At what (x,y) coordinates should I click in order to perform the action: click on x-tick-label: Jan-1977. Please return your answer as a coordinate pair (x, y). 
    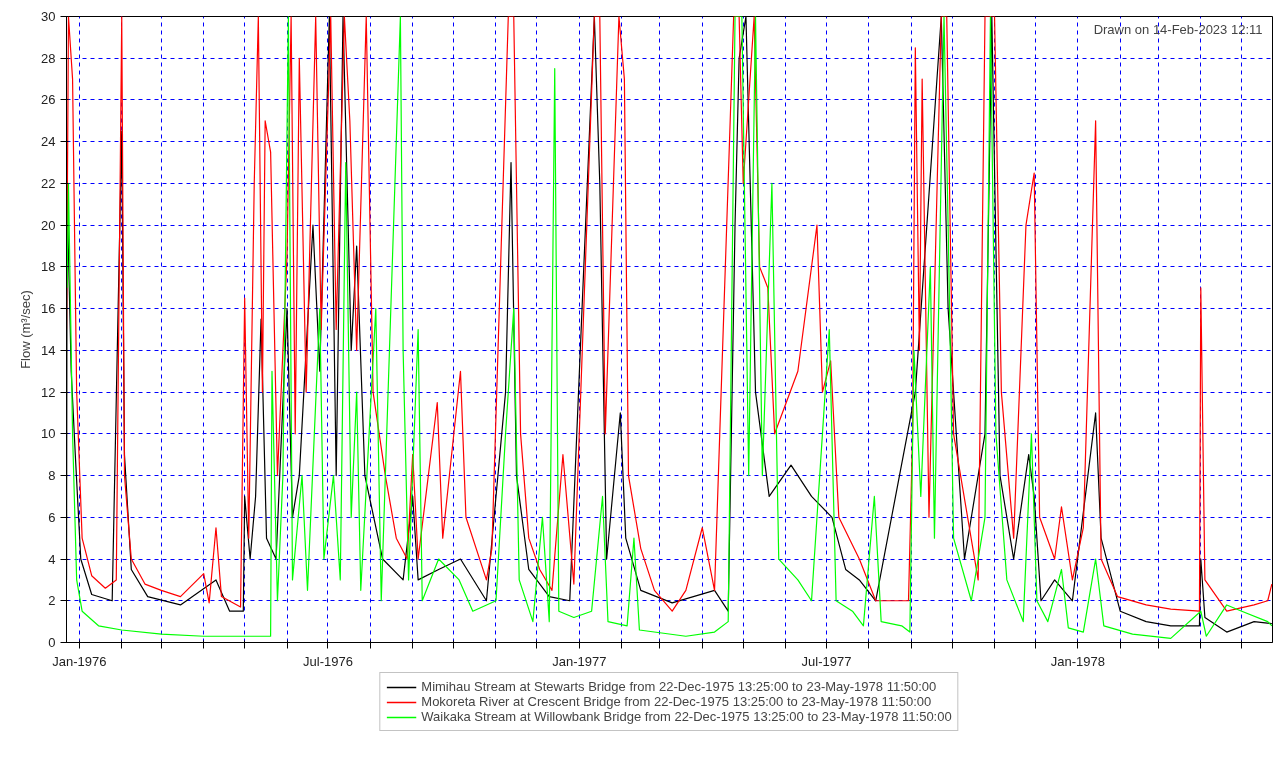
    Looking at the image, I should click on (579, 661).